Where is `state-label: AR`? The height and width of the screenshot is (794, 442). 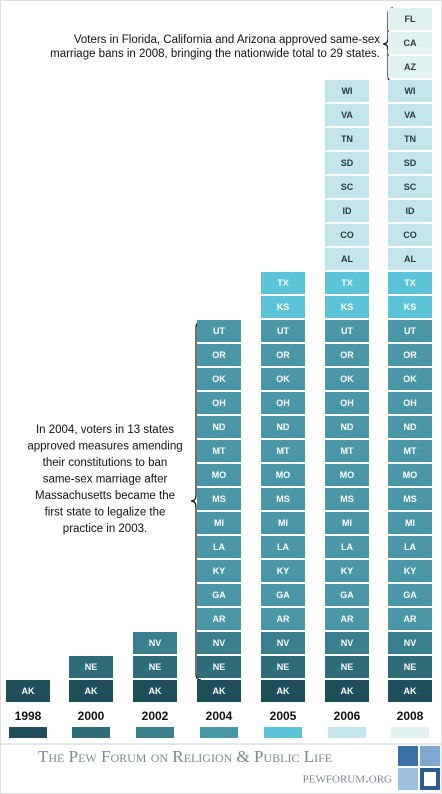
state-label: AR is located at coordinates (283, 619).